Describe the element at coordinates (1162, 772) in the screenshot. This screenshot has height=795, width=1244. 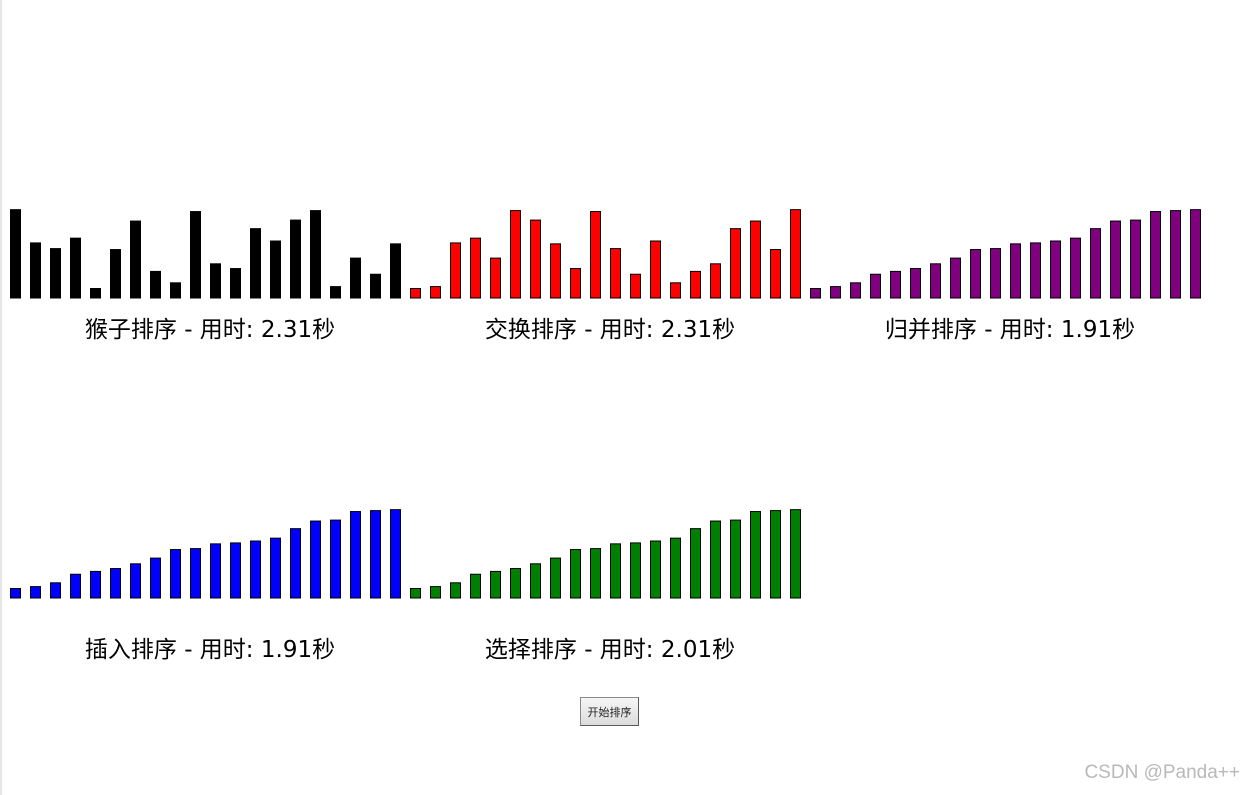
I see `watermark: CSDN @Panda++` at that location.